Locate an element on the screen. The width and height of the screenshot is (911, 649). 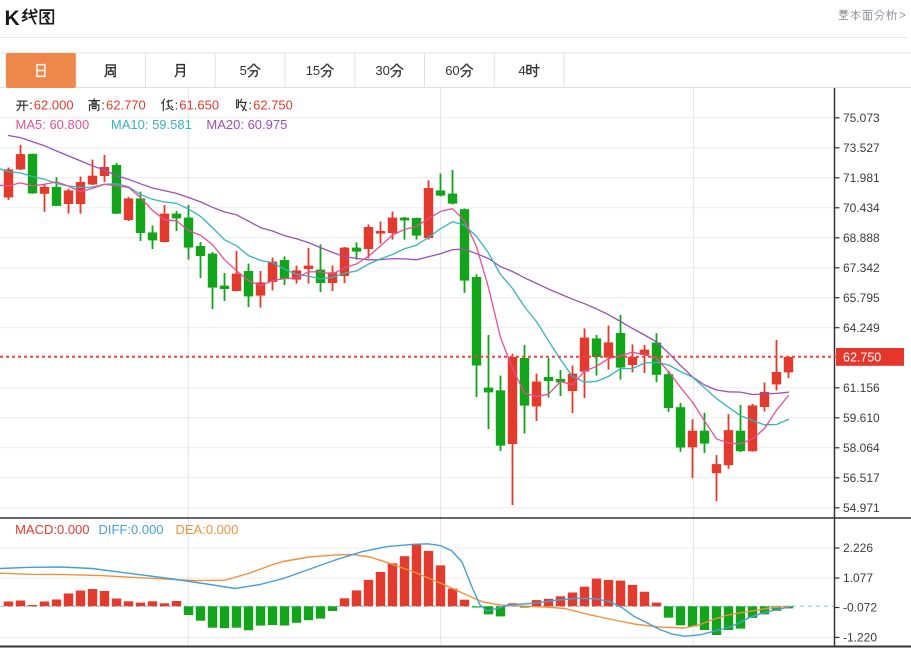
svg-text: MACD:0.000 is located at coordinates (52, 529).